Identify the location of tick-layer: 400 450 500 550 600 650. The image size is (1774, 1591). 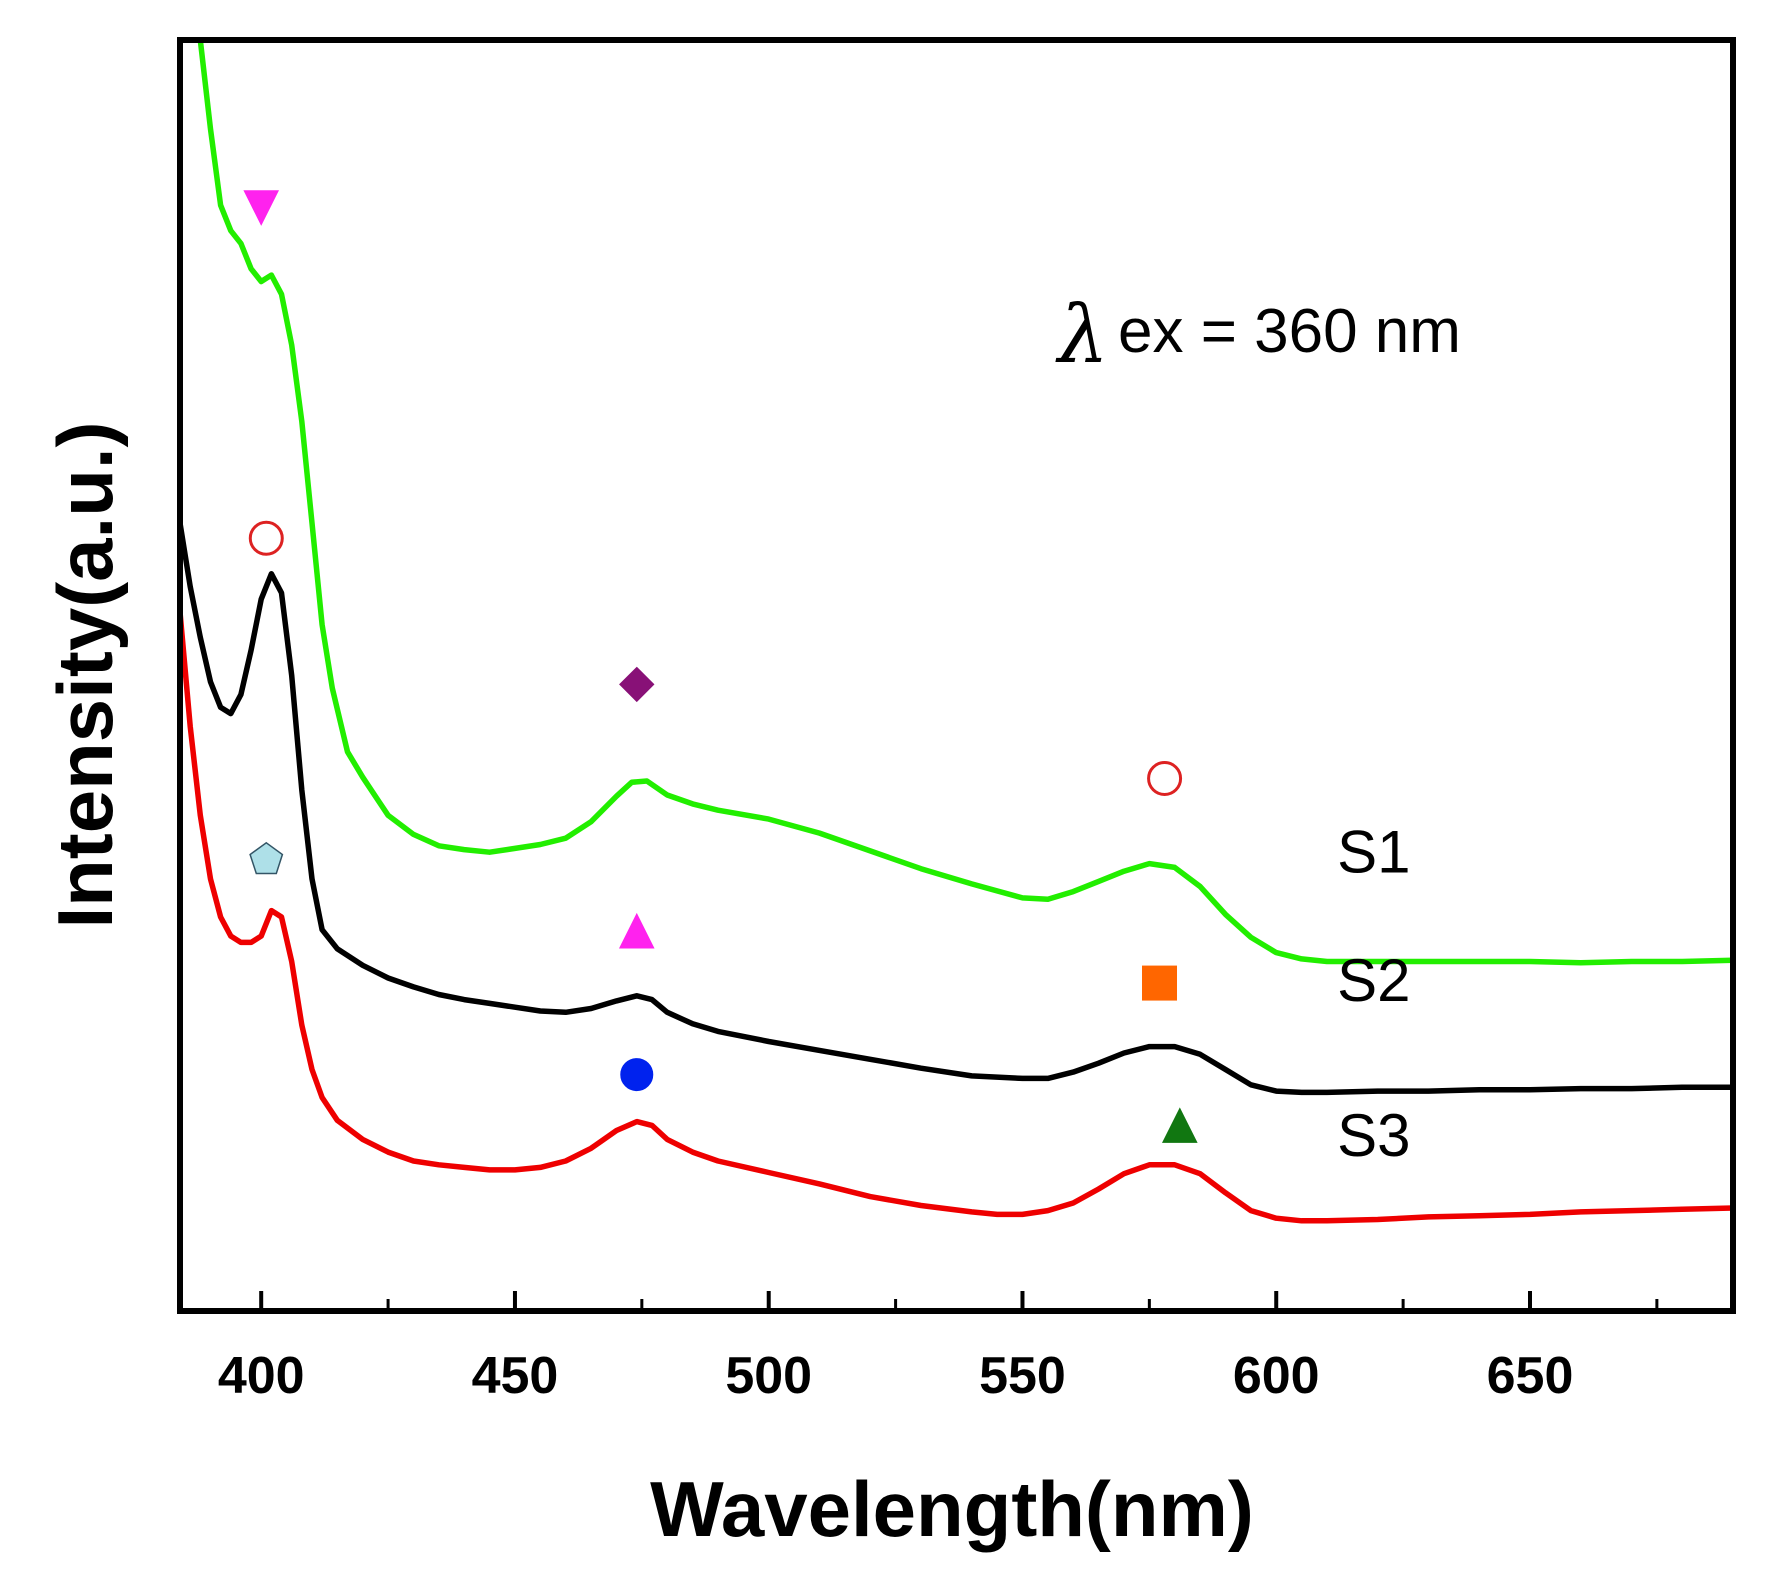
(938, 1348).